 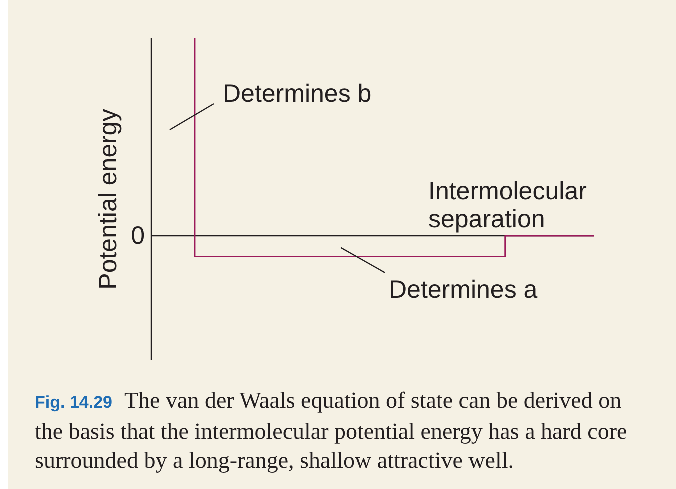 What do you see at coordinates (297, 94) in the screenshot?
I see `annotation: Determines b` at bounding box center [297, 94].